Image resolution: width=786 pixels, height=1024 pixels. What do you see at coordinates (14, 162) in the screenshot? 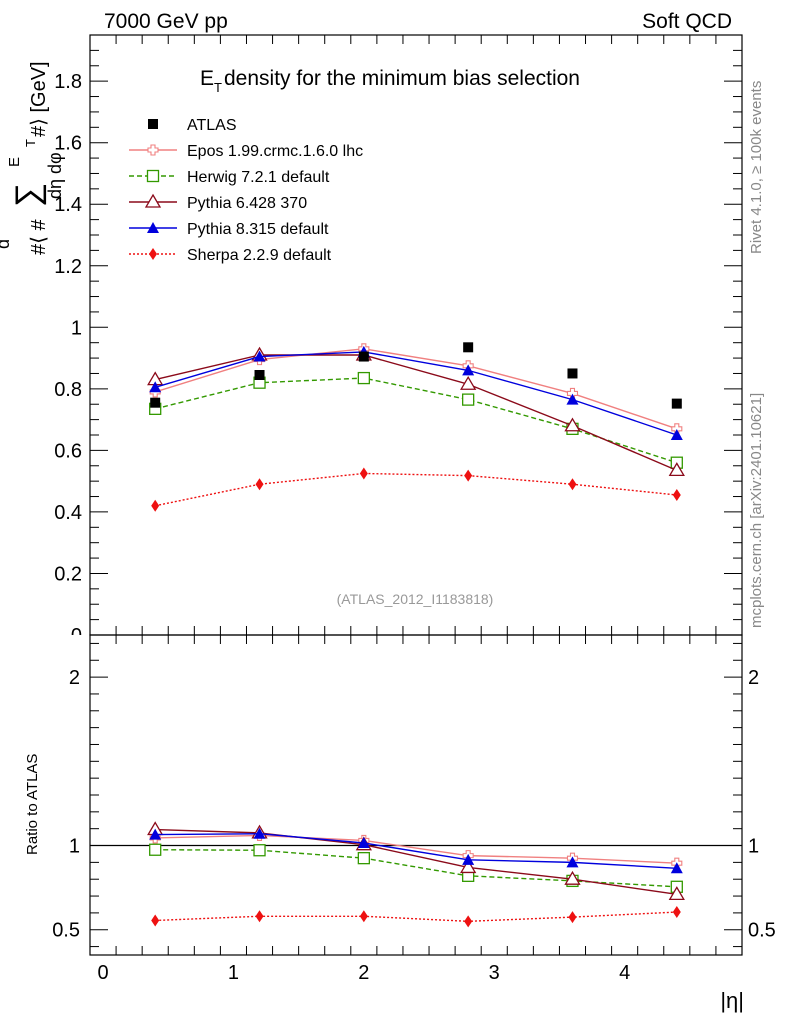
I see `y-axis-title-e: E` at bounding box center [14, 162].